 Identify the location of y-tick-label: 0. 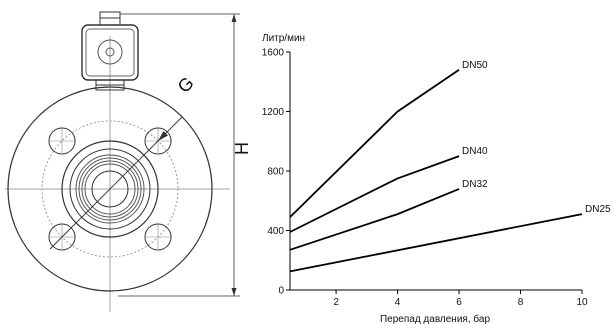
(281, 291).